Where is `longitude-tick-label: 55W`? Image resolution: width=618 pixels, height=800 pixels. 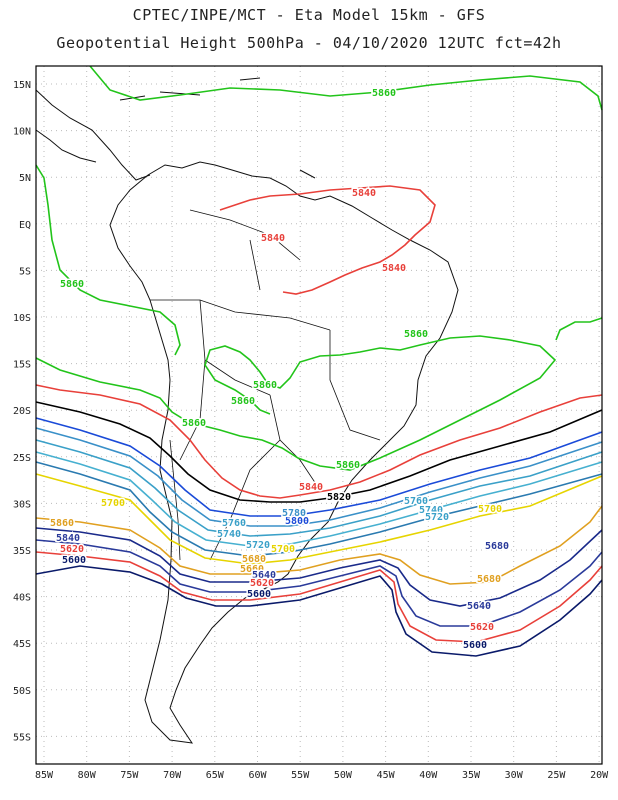 longitude-tick-label: 55W is located at coordinates (300, 775).